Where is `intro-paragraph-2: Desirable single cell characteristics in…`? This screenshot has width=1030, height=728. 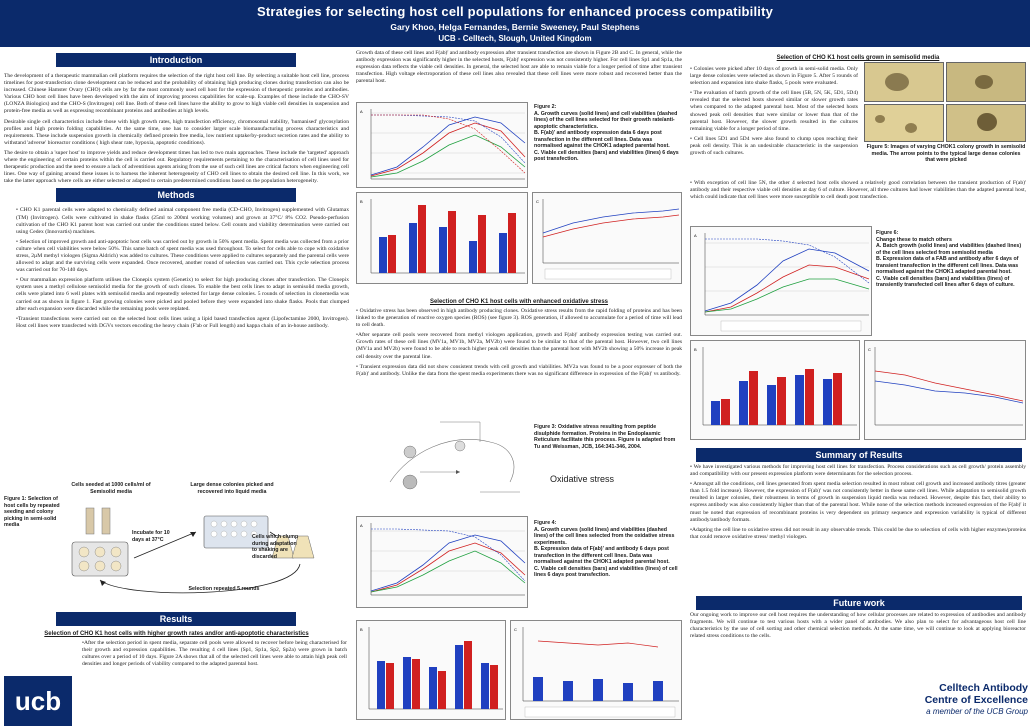 intro-paragraph-2: Desirable single cell characteristics in… is located at coordinates (176, 132).